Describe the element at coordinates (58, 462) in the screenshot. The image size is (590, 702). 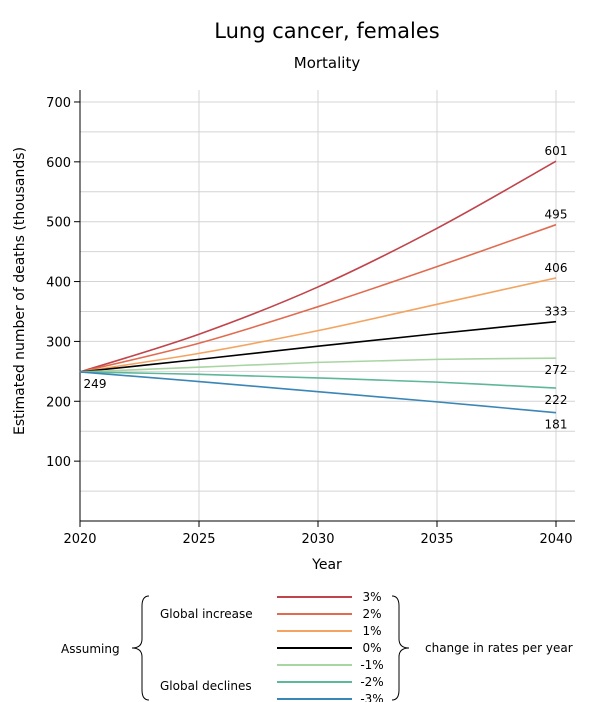
I see `y-tick-label: 100` at that location.